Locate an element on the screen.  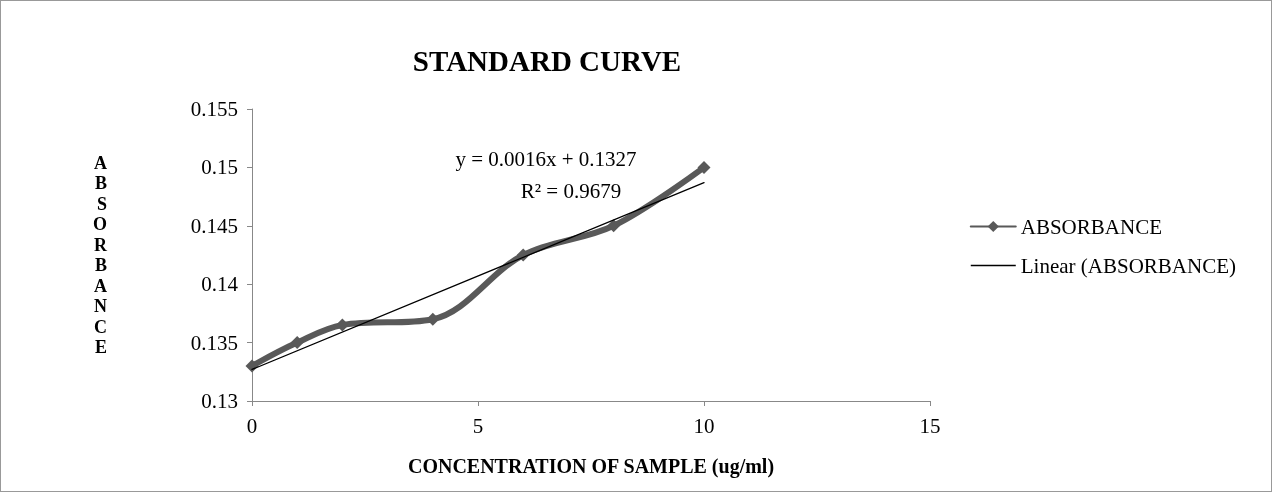
x-axis-title: CONCENTRATION OF SAMPLE (ug/ml) is located at coordinates (591, 466).